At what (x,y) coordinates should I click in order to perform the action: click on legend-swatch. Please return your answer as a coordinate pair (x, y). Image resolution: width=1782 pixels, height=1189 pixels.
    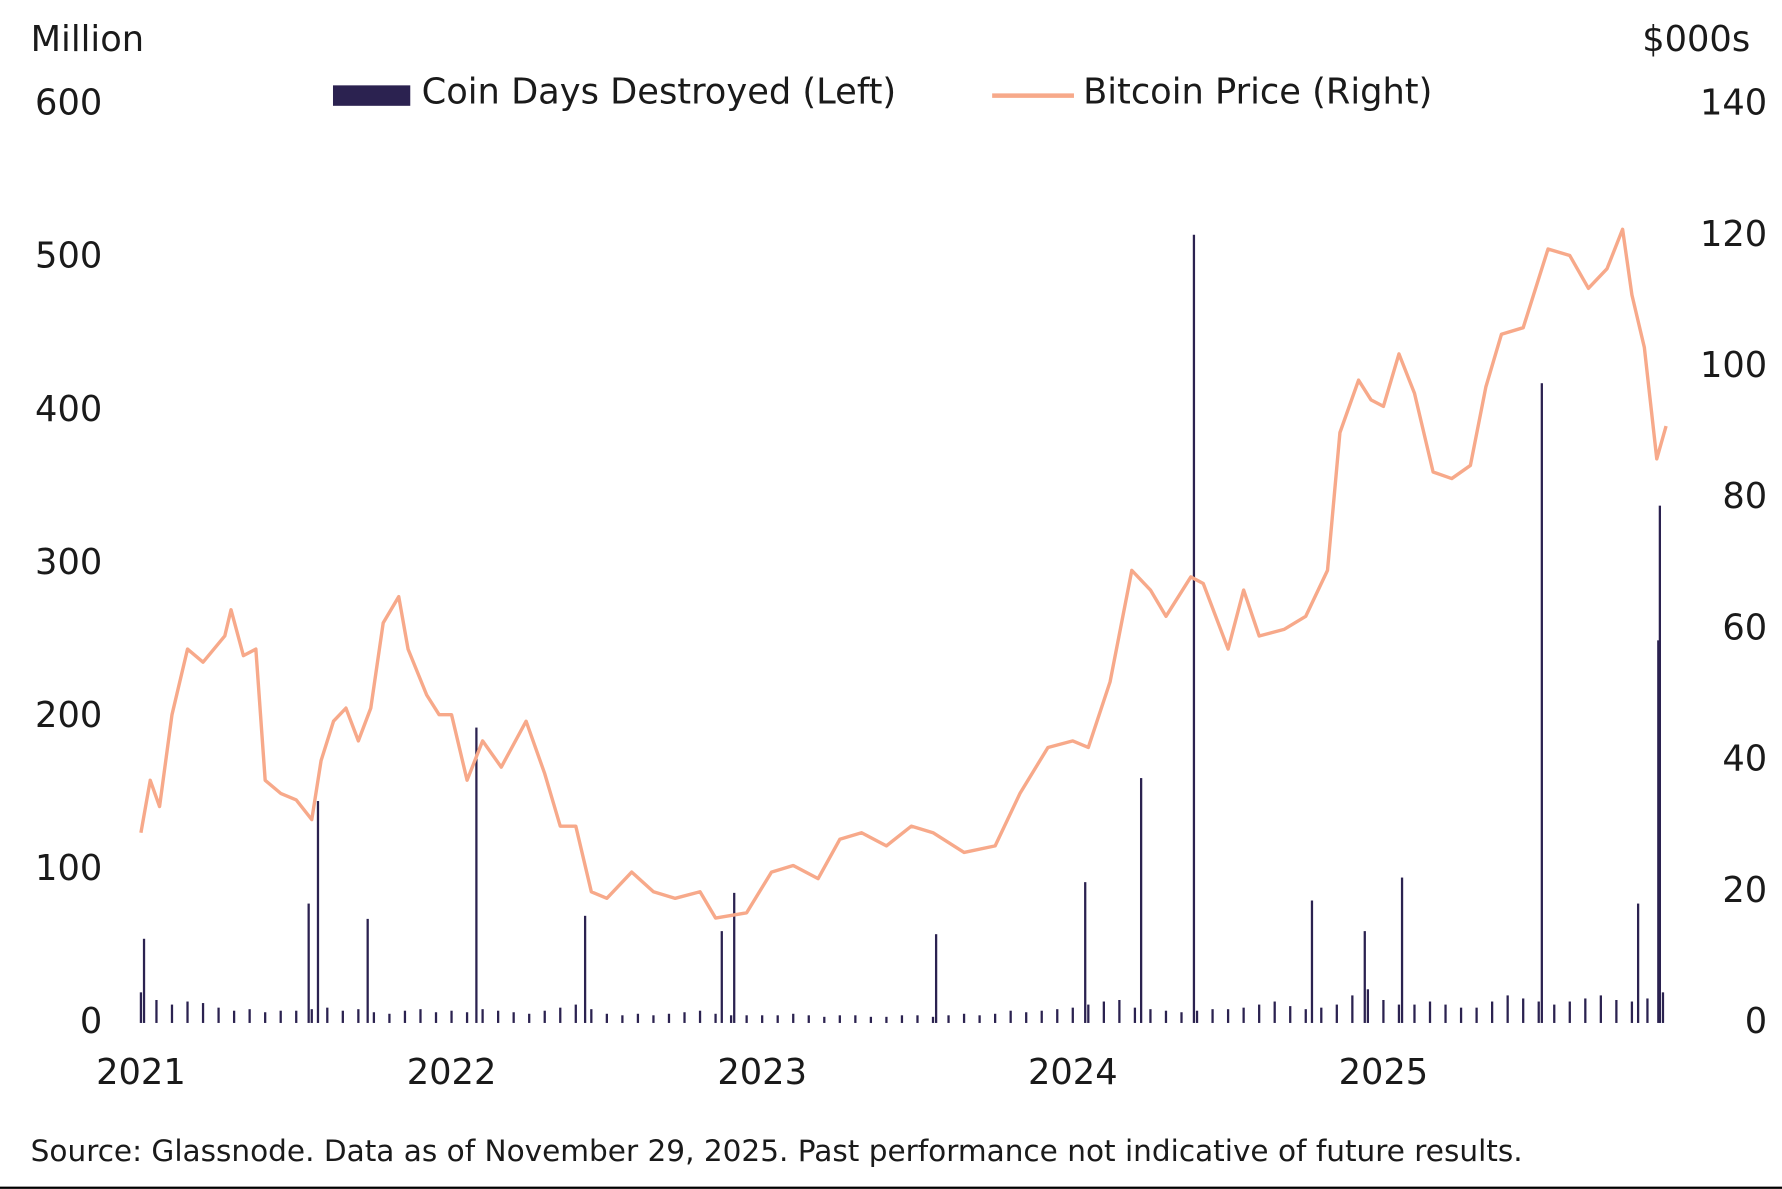
    Looking at the image, I should click on (371, 95).